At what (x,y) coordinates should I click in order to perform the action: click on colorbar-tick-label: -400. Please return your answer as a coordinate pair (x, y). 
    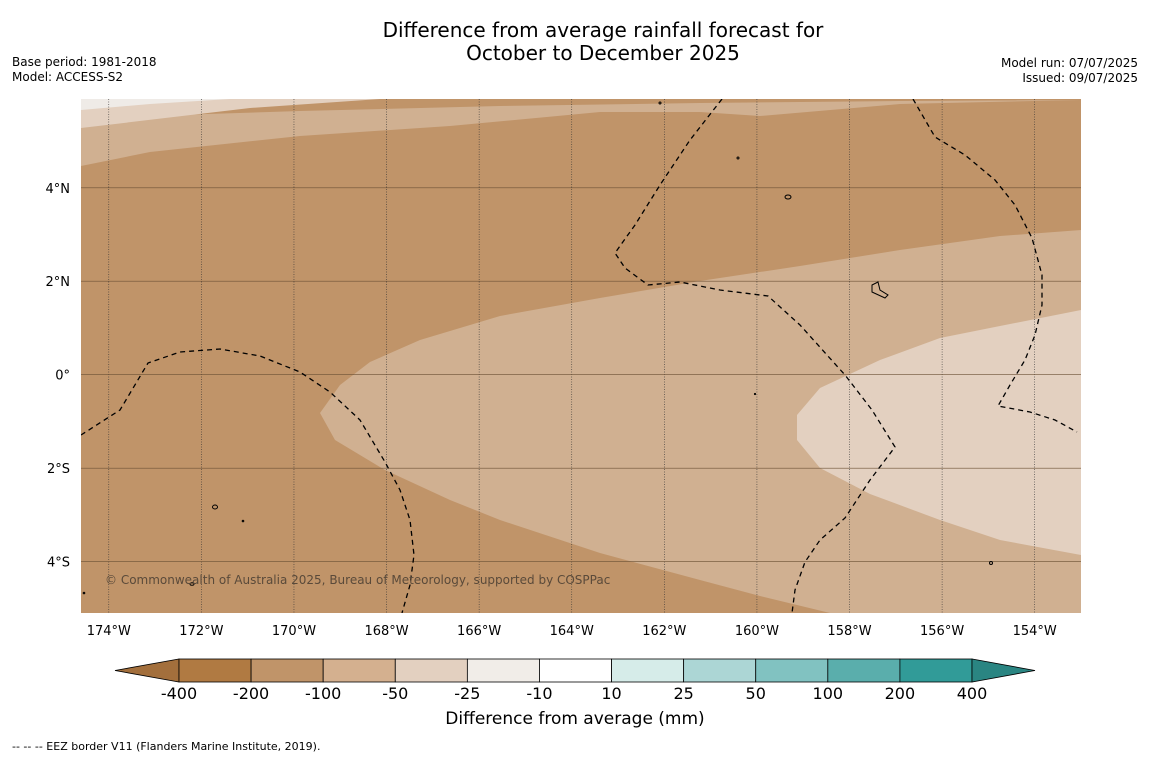
    Looking at the image, I should click on (179, 693).